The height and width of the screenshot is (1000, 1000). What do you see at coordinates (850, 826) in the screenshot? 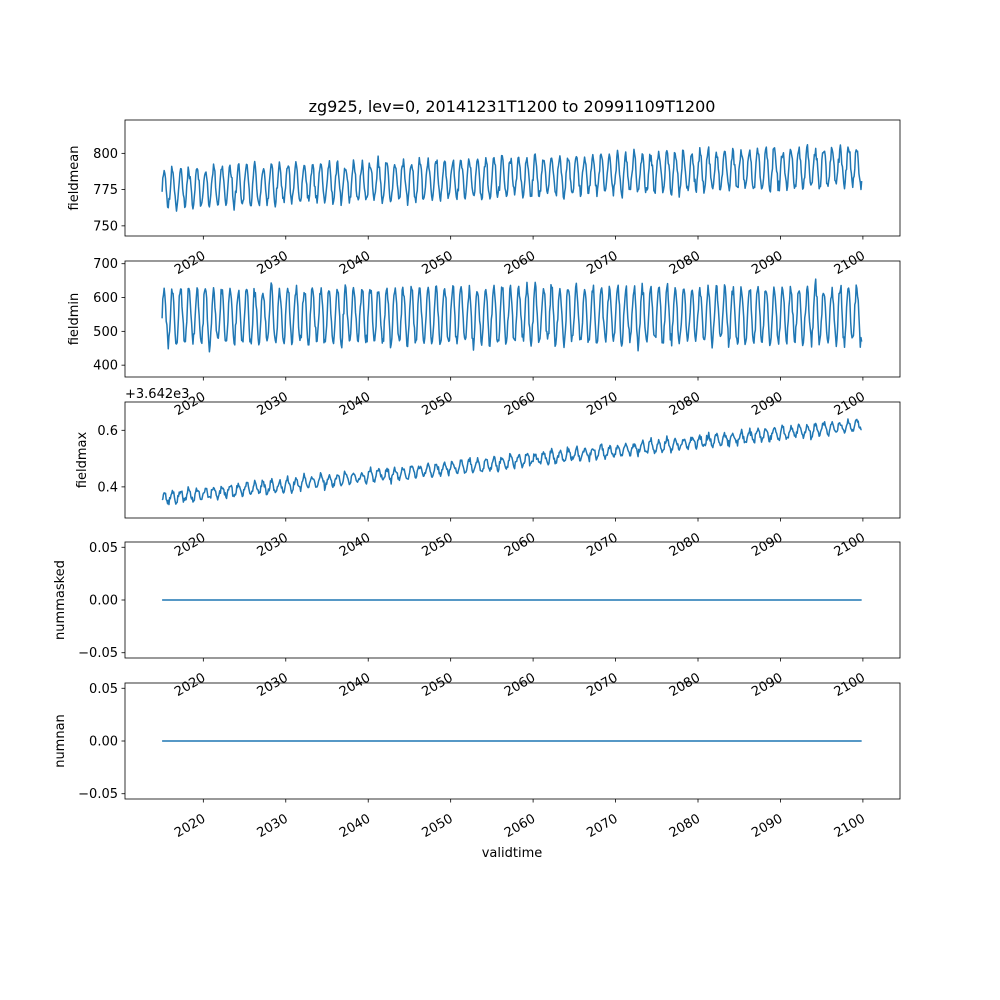
I see `numnan-x-tick-label: 2100` at bounding box center [850, 826].